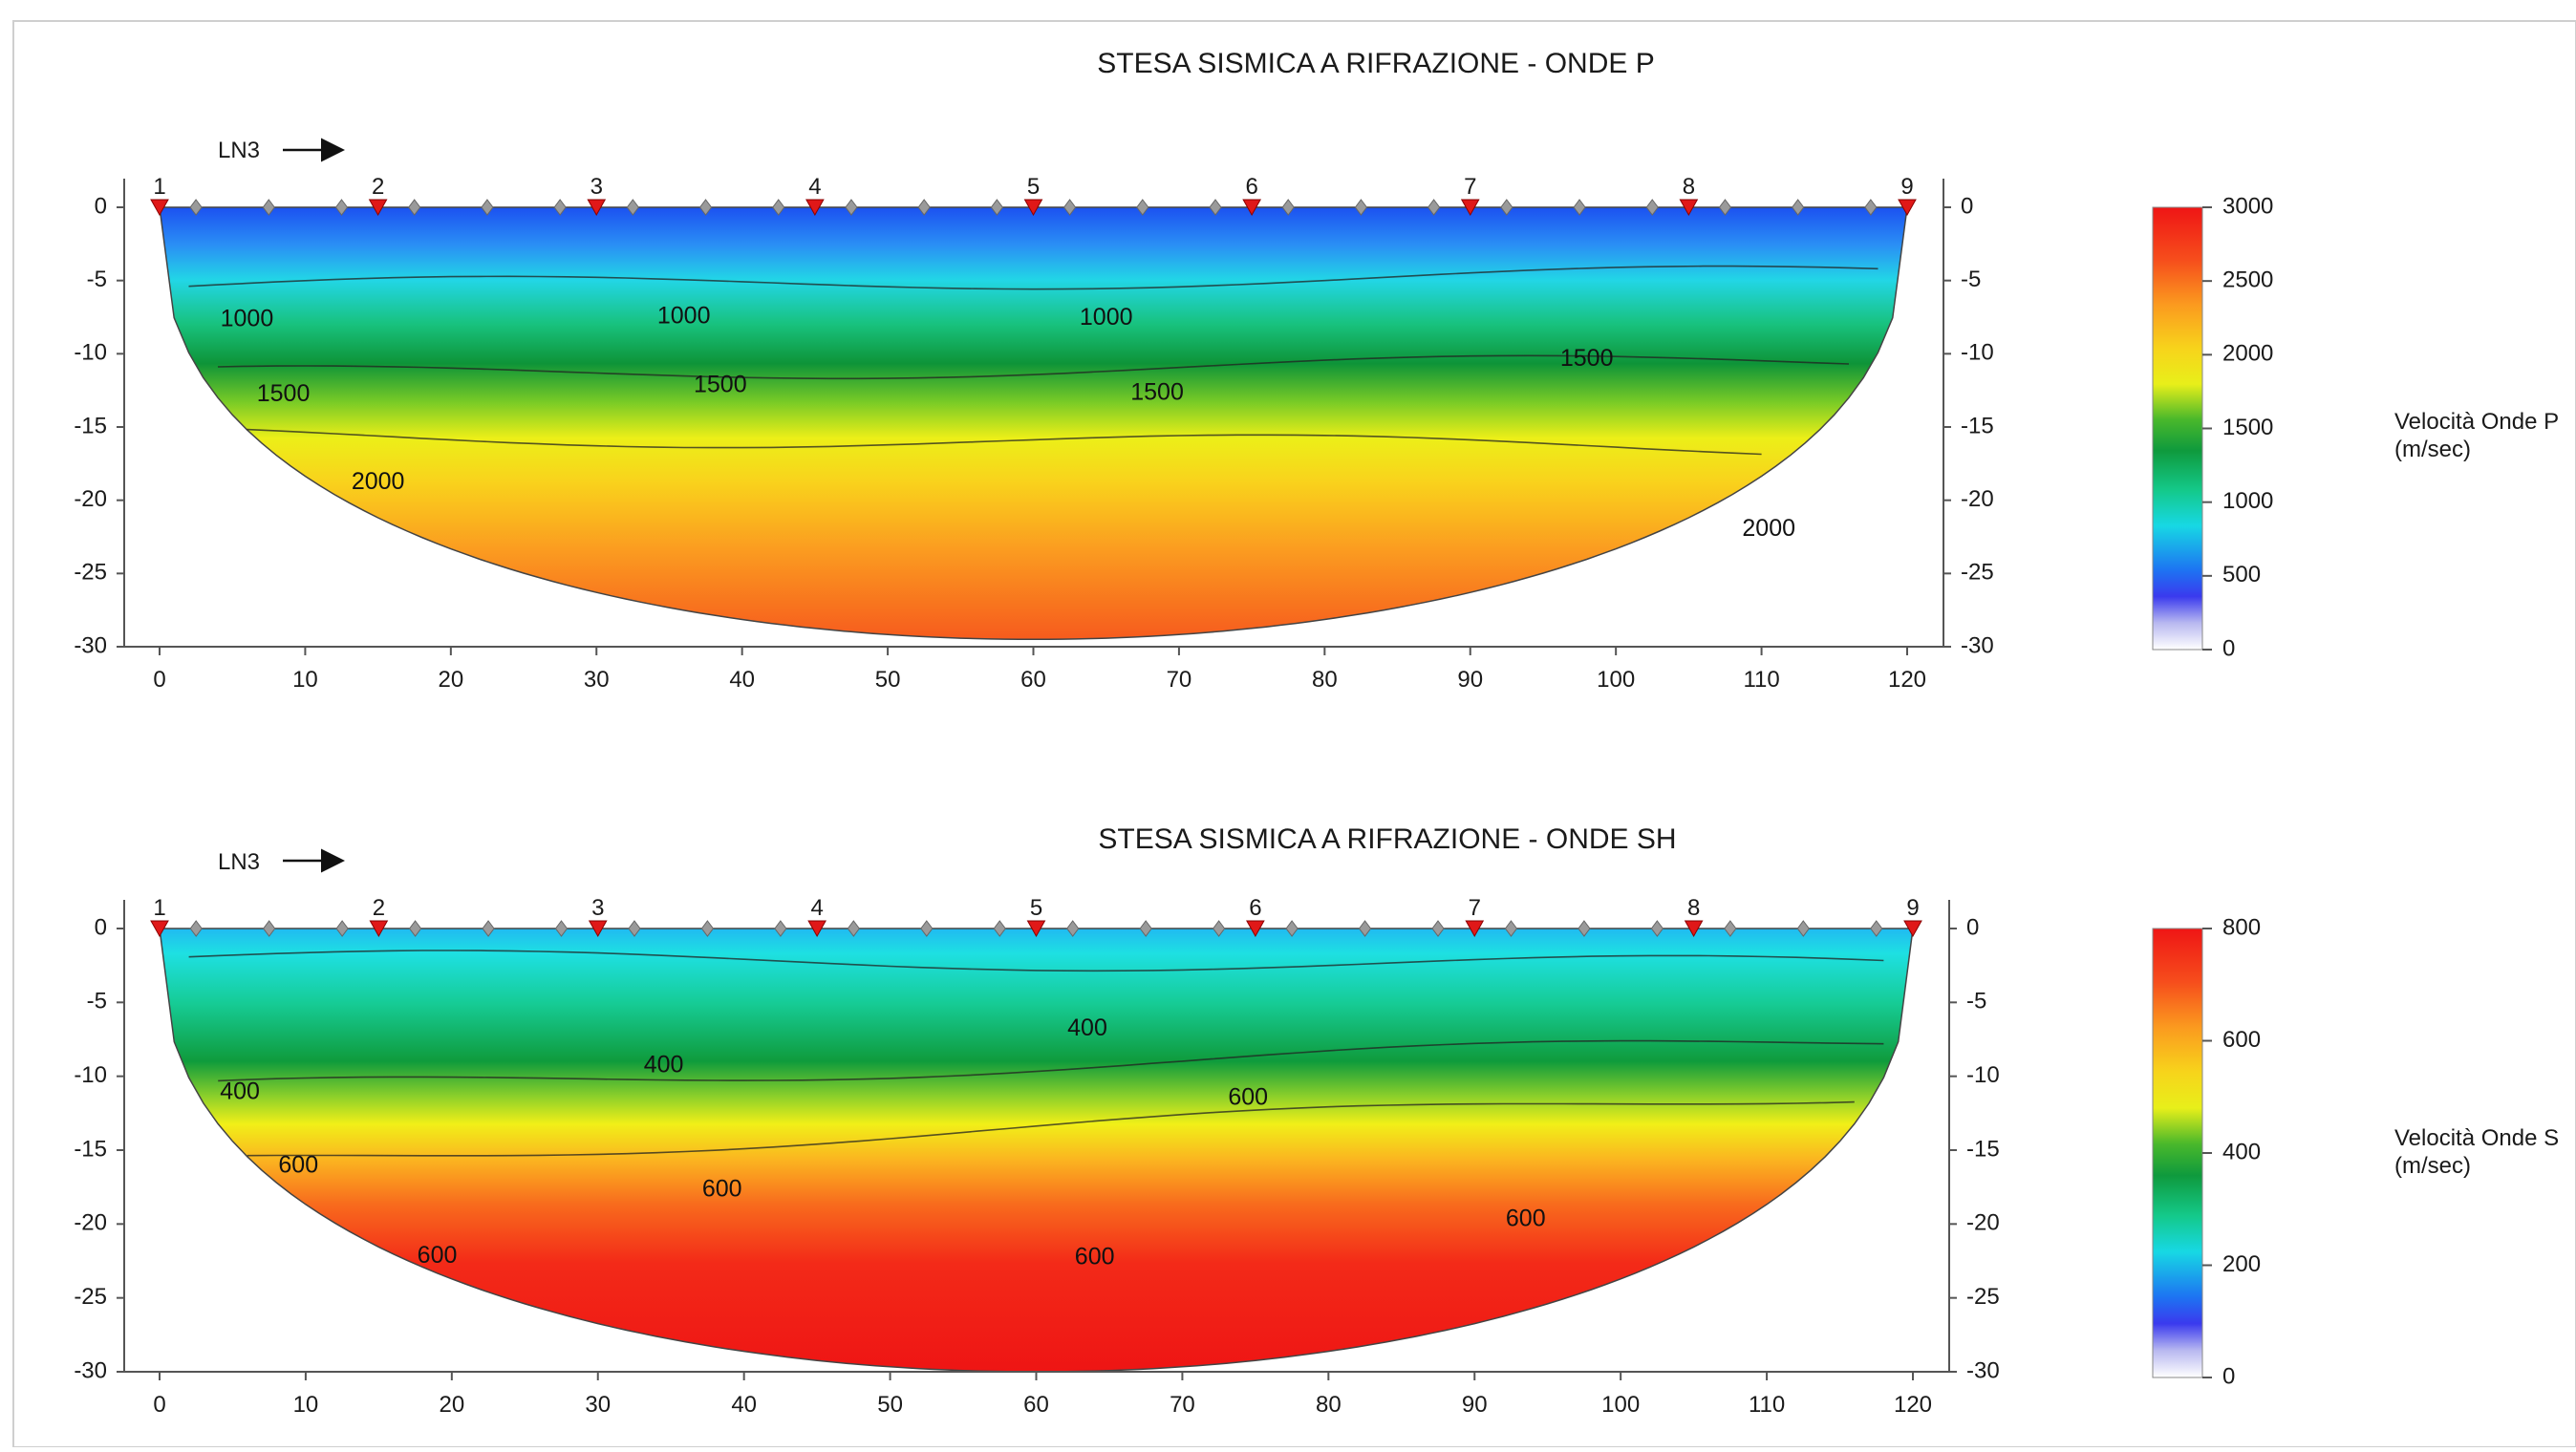  I want to click on shot-label: 2, so click(379, 908).